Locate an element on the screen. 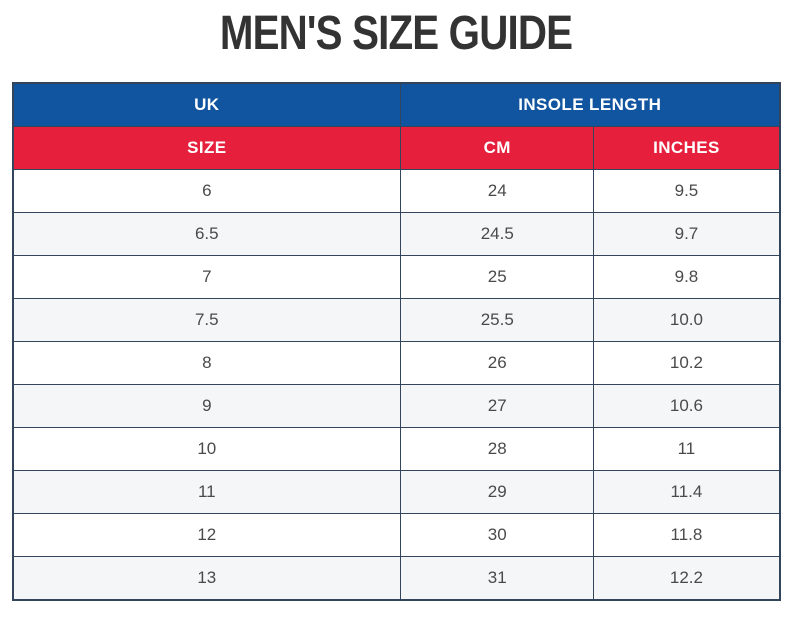  cm-cell: 30 is located at coordinates (497, 534).